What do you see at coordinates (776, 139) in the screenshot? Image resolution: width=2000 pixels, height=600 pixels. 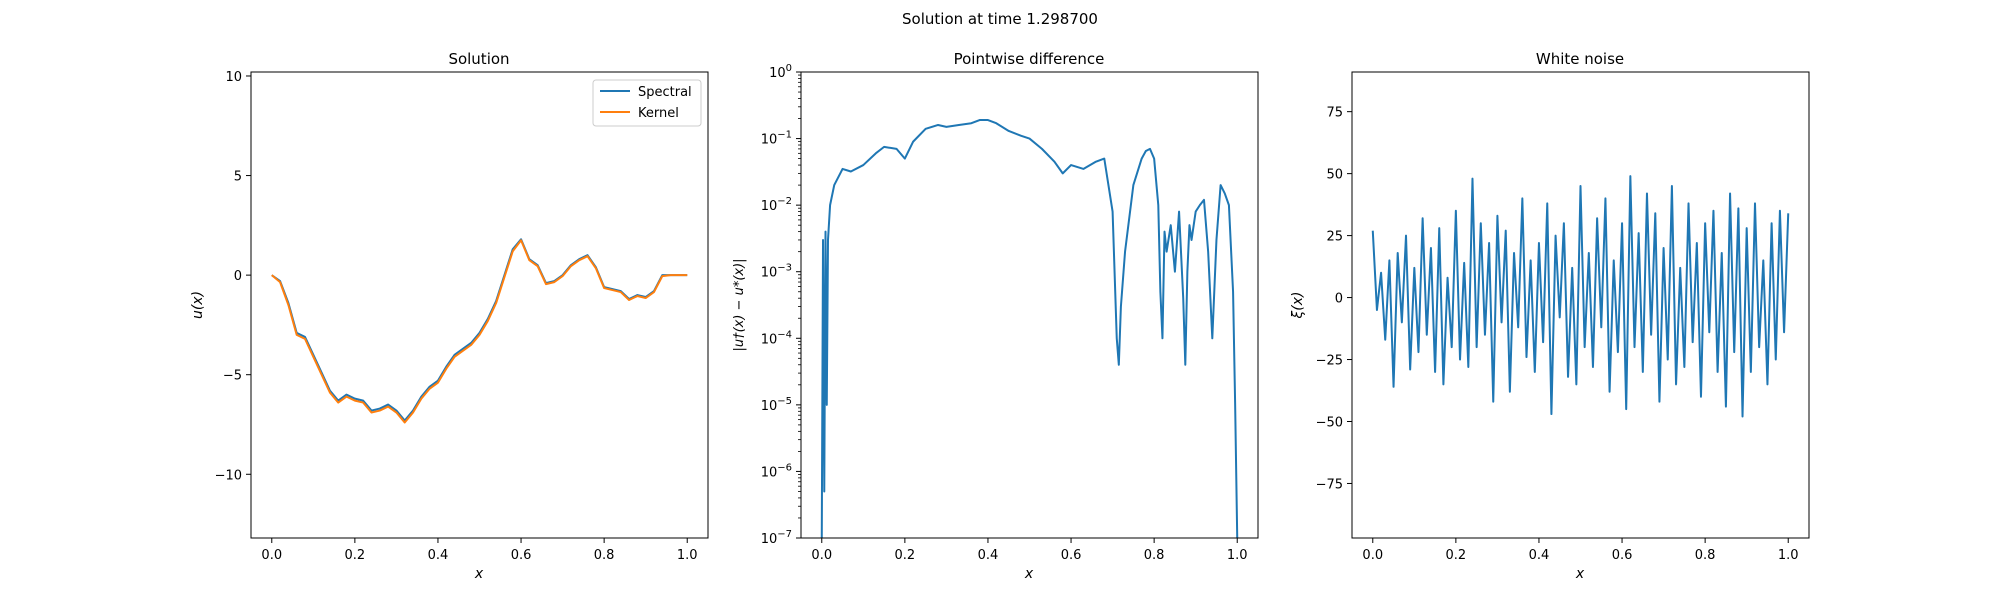 I see `y-tick-label: 10⁻¹` at bounding box center [776, 139].